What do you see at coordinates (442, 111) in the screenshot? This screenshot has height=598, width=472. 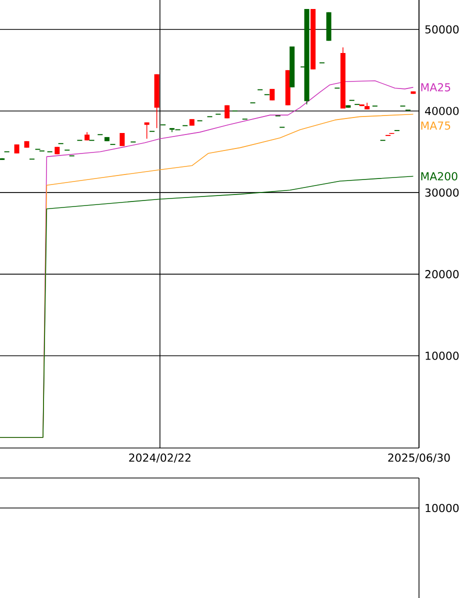 I see `y-tick-label: 40000` at bounding box center [442, 111].